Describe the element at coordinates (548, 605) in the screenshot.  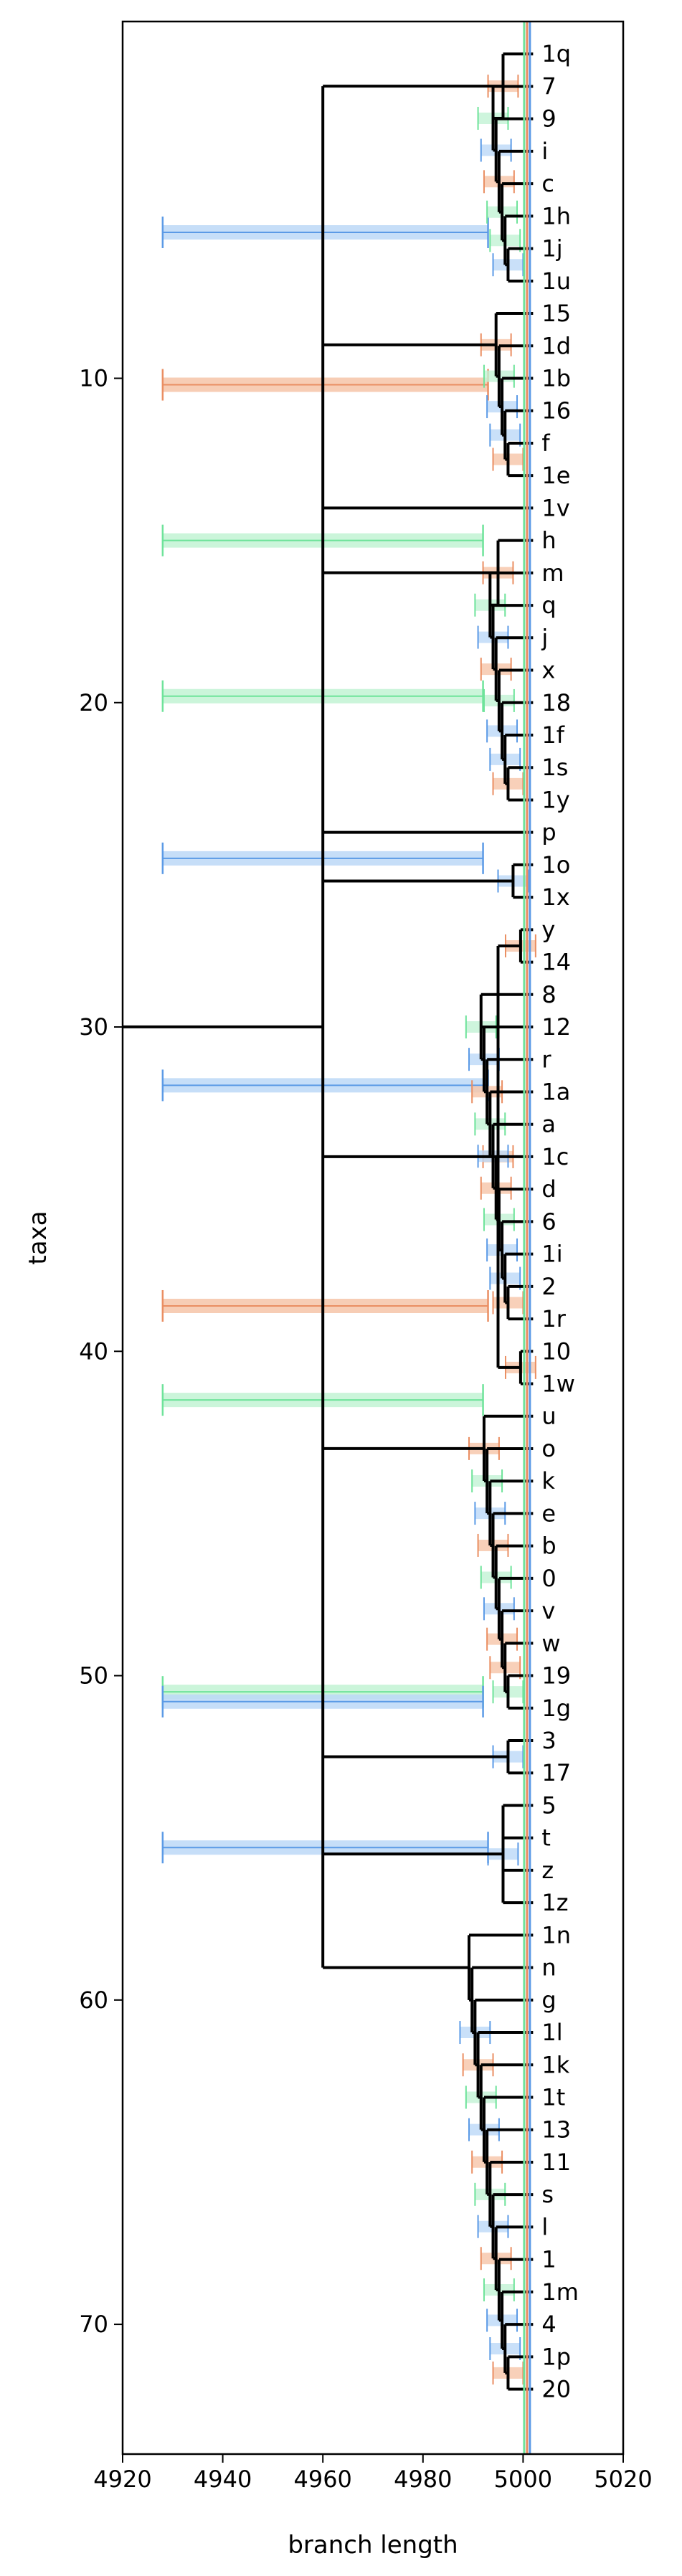
I see `taxon-label: q` at that location.